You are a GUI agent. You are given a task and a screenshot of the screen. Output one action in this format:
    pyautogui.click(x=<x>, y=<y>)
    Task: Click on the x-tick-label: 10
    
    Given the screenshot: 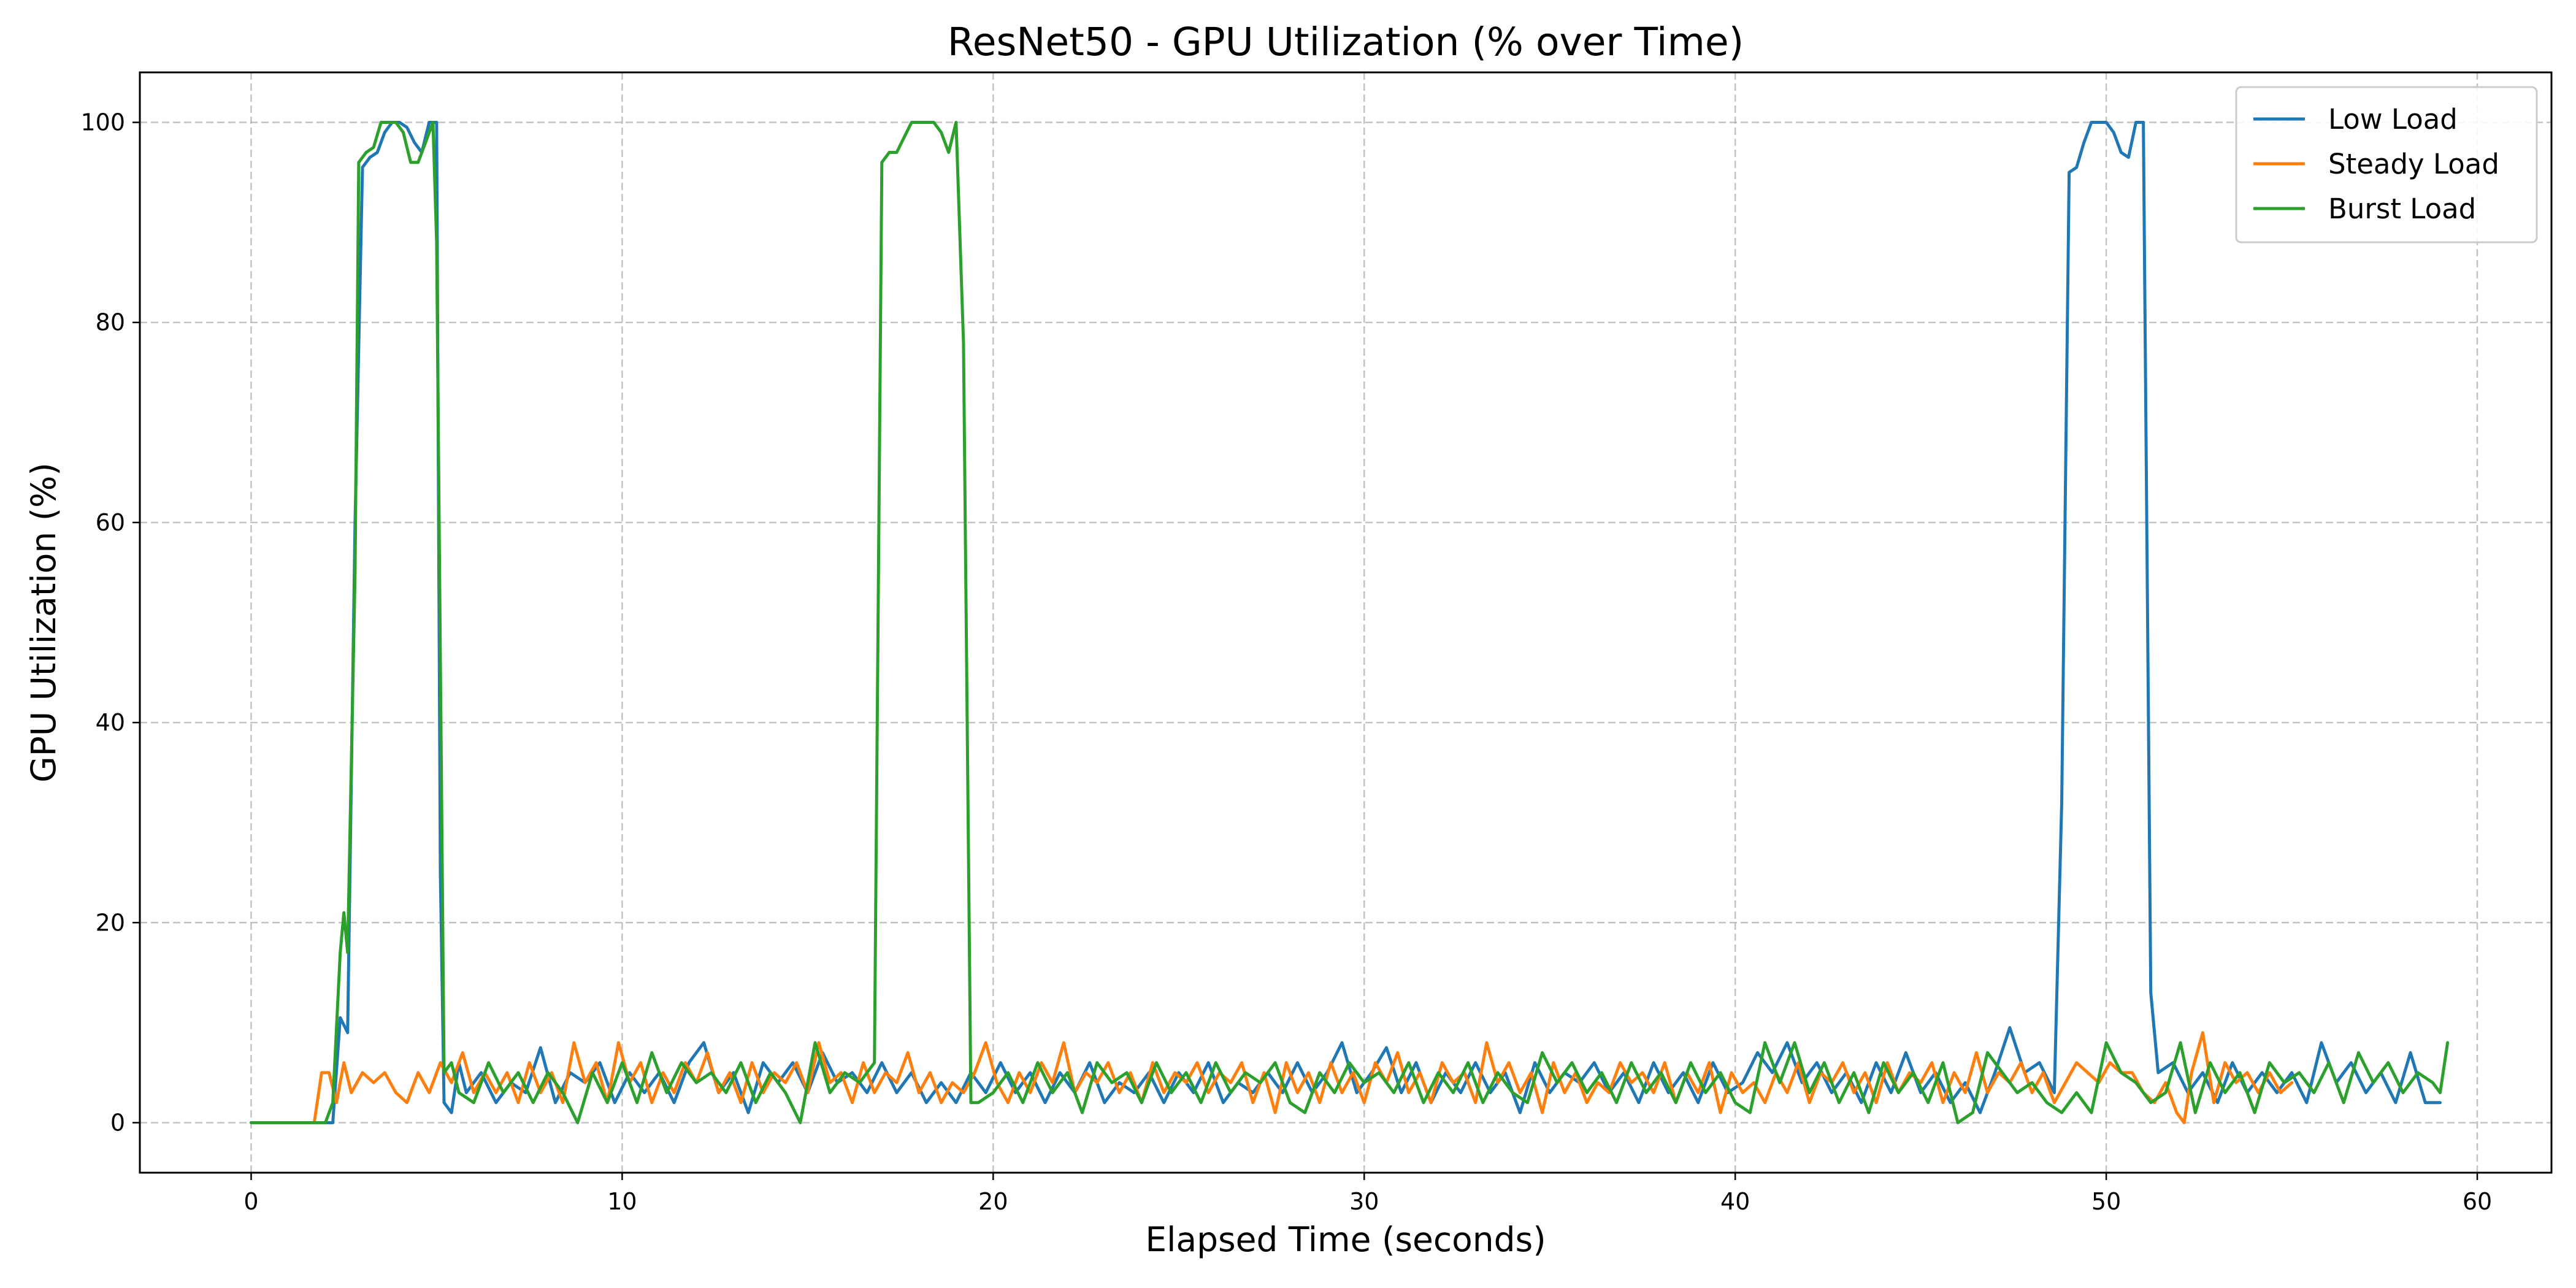 What is the action you would take?
    pyautogui.click(x=622, y=1201)
    